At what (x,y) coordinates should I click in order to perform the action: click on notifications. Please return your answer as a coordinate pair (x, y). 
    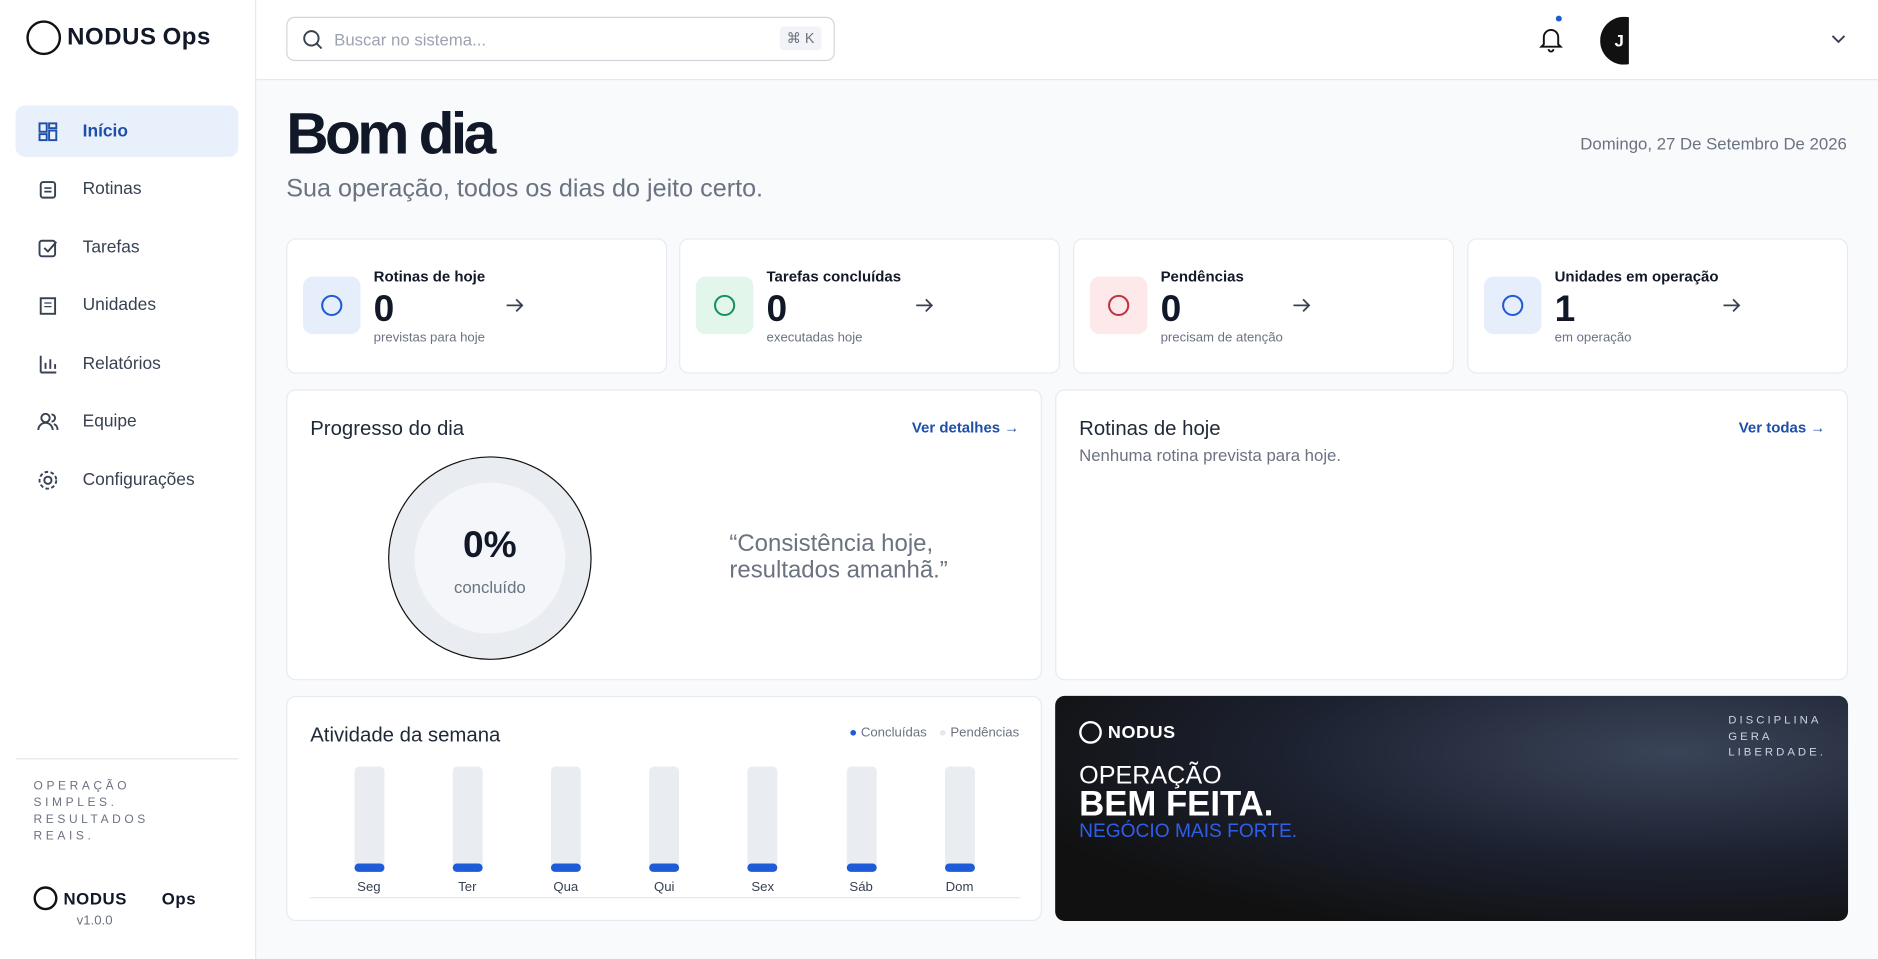
    Looking at the image, I should click on (1551, 39).